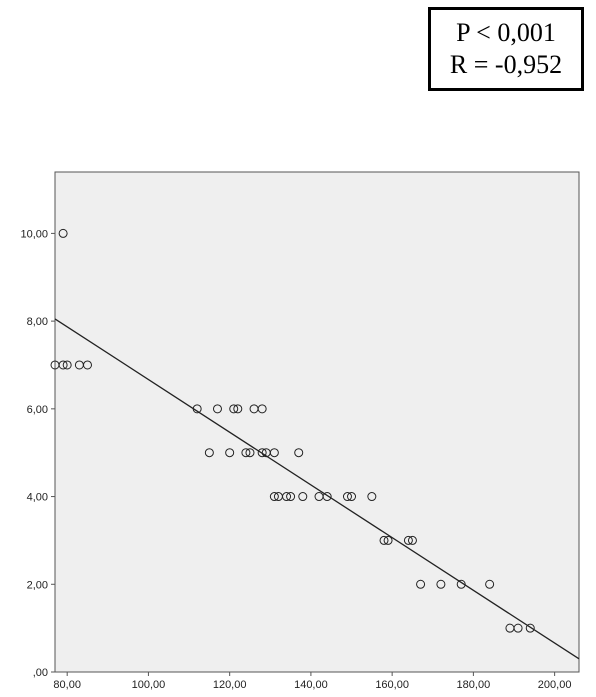 This screenshot has height=697, width=596. Describe the element at coordinates (37, 453) in the screenshot. I see `y-axis: ,00 2,00 4,00 6,00 8,00 10,00` at that location.